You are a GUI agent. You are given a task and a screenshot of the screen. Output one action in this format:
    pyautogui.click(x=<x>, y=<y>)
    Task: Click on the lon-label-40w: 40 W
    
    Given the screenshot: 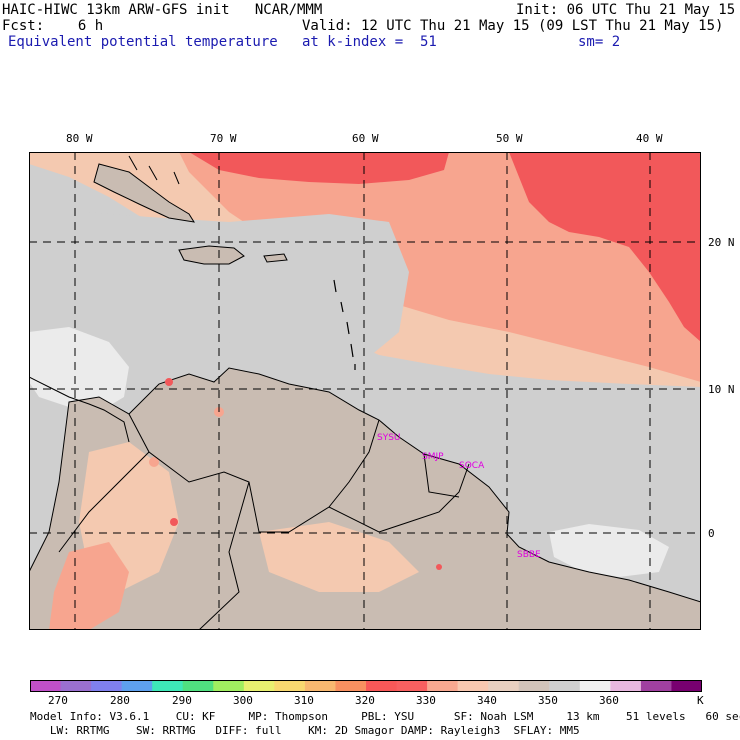 What is the action you would take?
    pyautogui.click(x=649, y=138)
    